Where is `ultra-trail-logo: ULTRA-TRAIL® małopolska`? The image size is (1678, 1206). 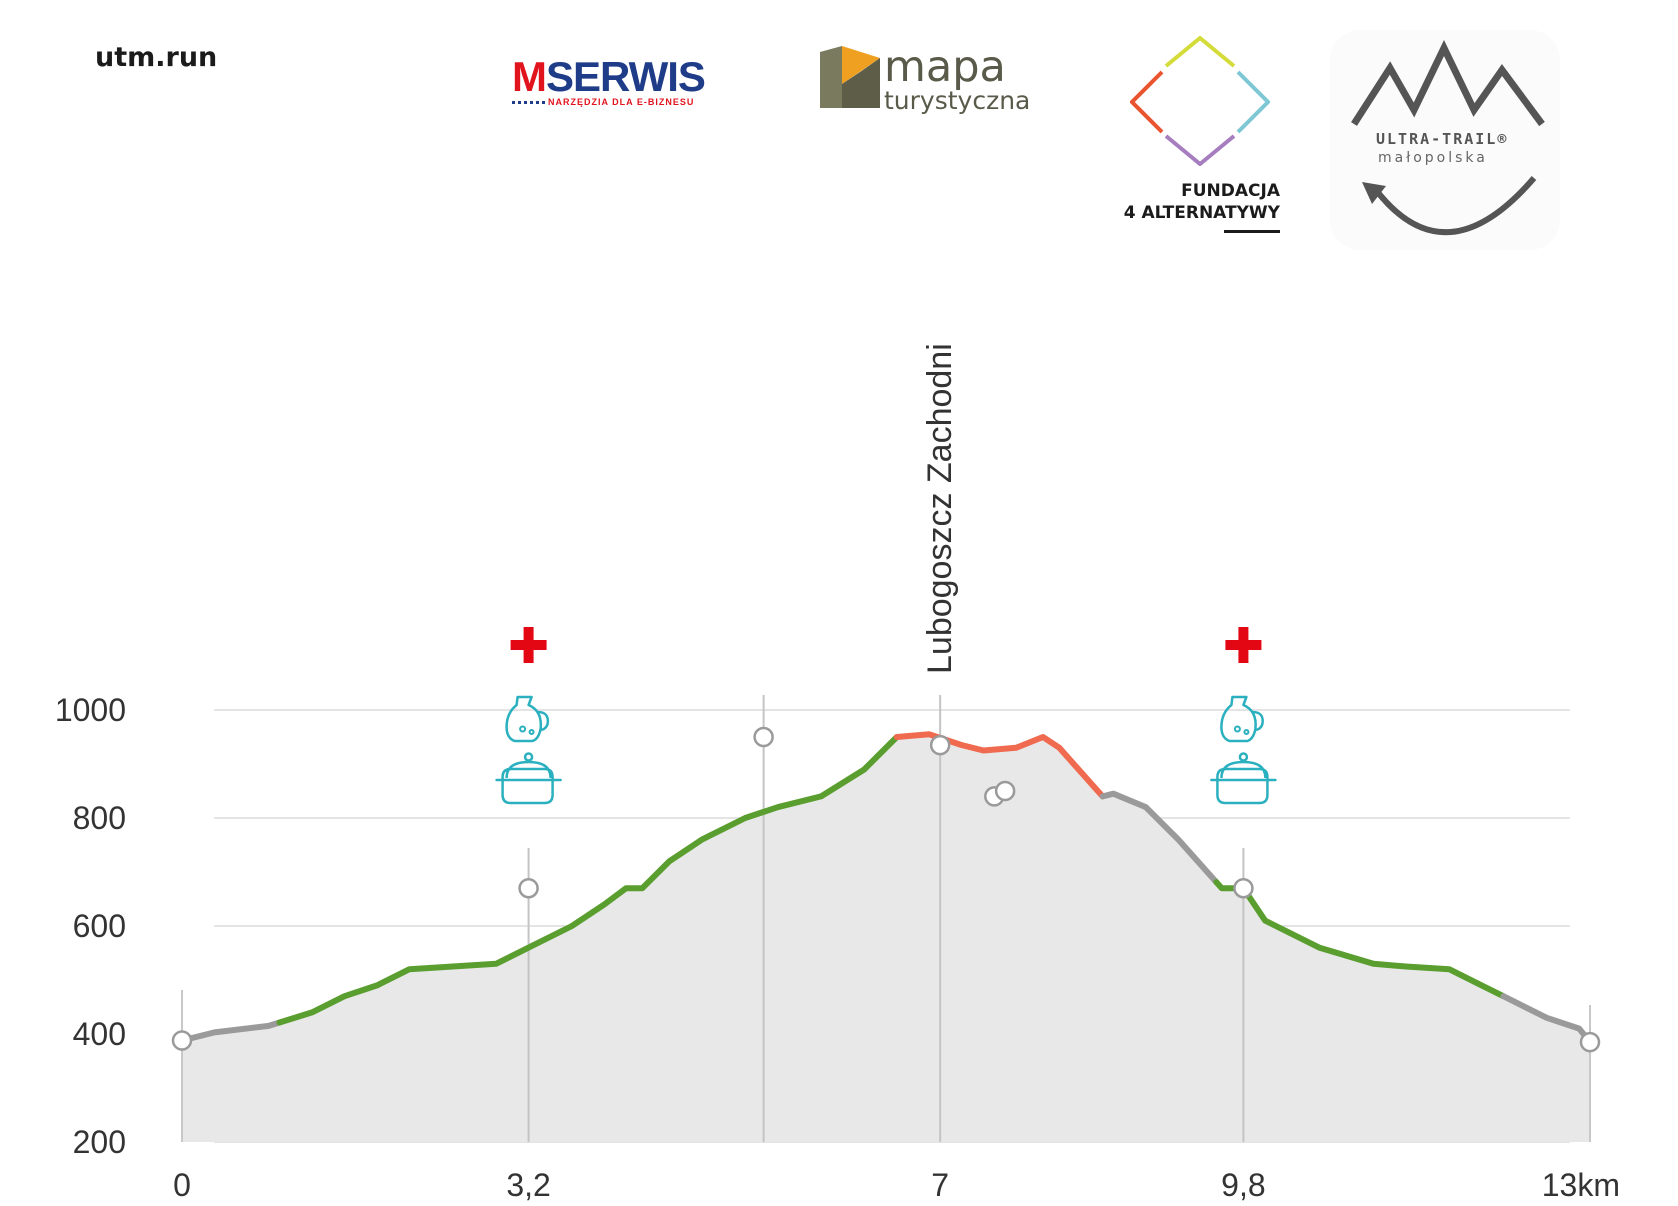
ultra-trail-logo: ULTRA-TRAIL® małopolska is located at coordinates (1445, 140).